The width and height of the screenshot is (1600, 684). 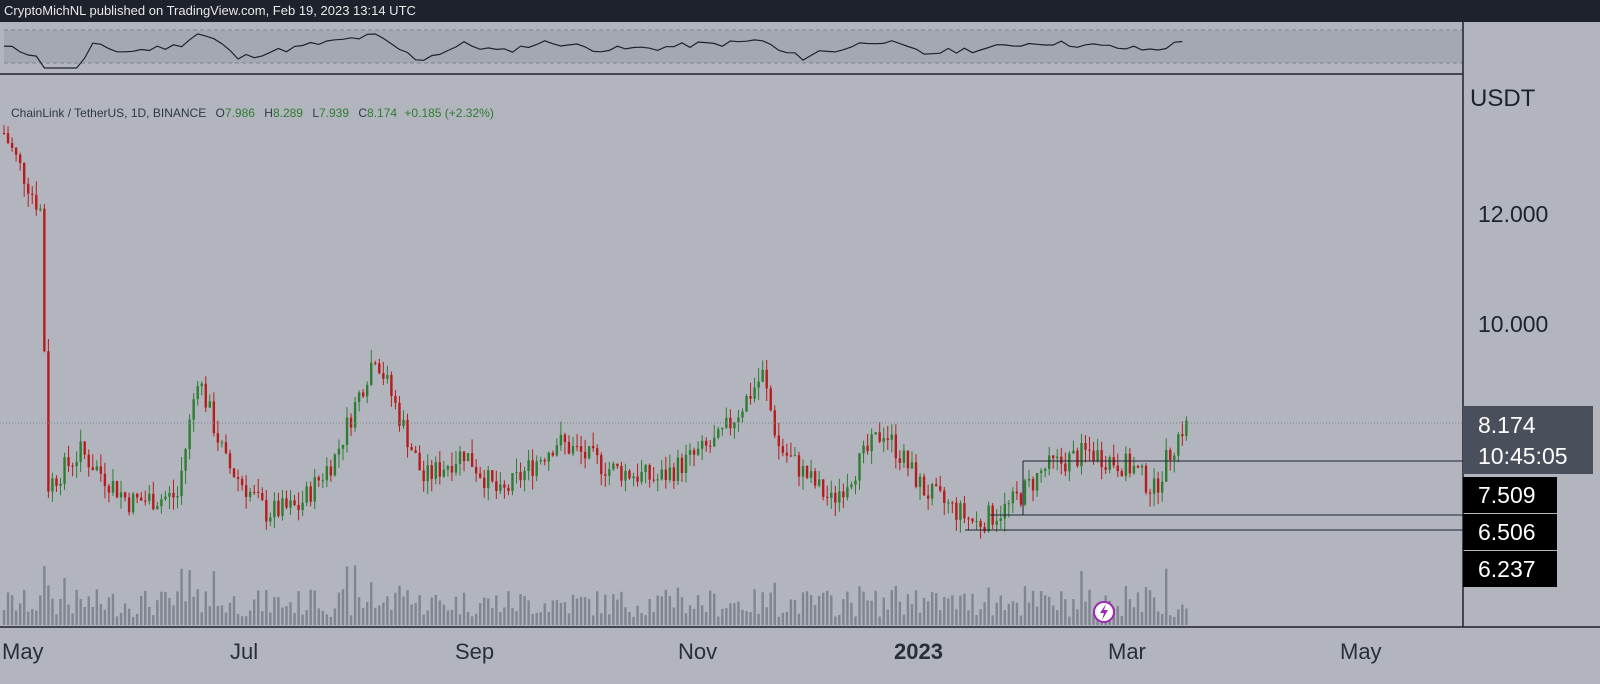 What do you see at coordinates (244, 651) in the screenshot?
I see `time-label-jul: Jul` at bounding box center [244, 651].